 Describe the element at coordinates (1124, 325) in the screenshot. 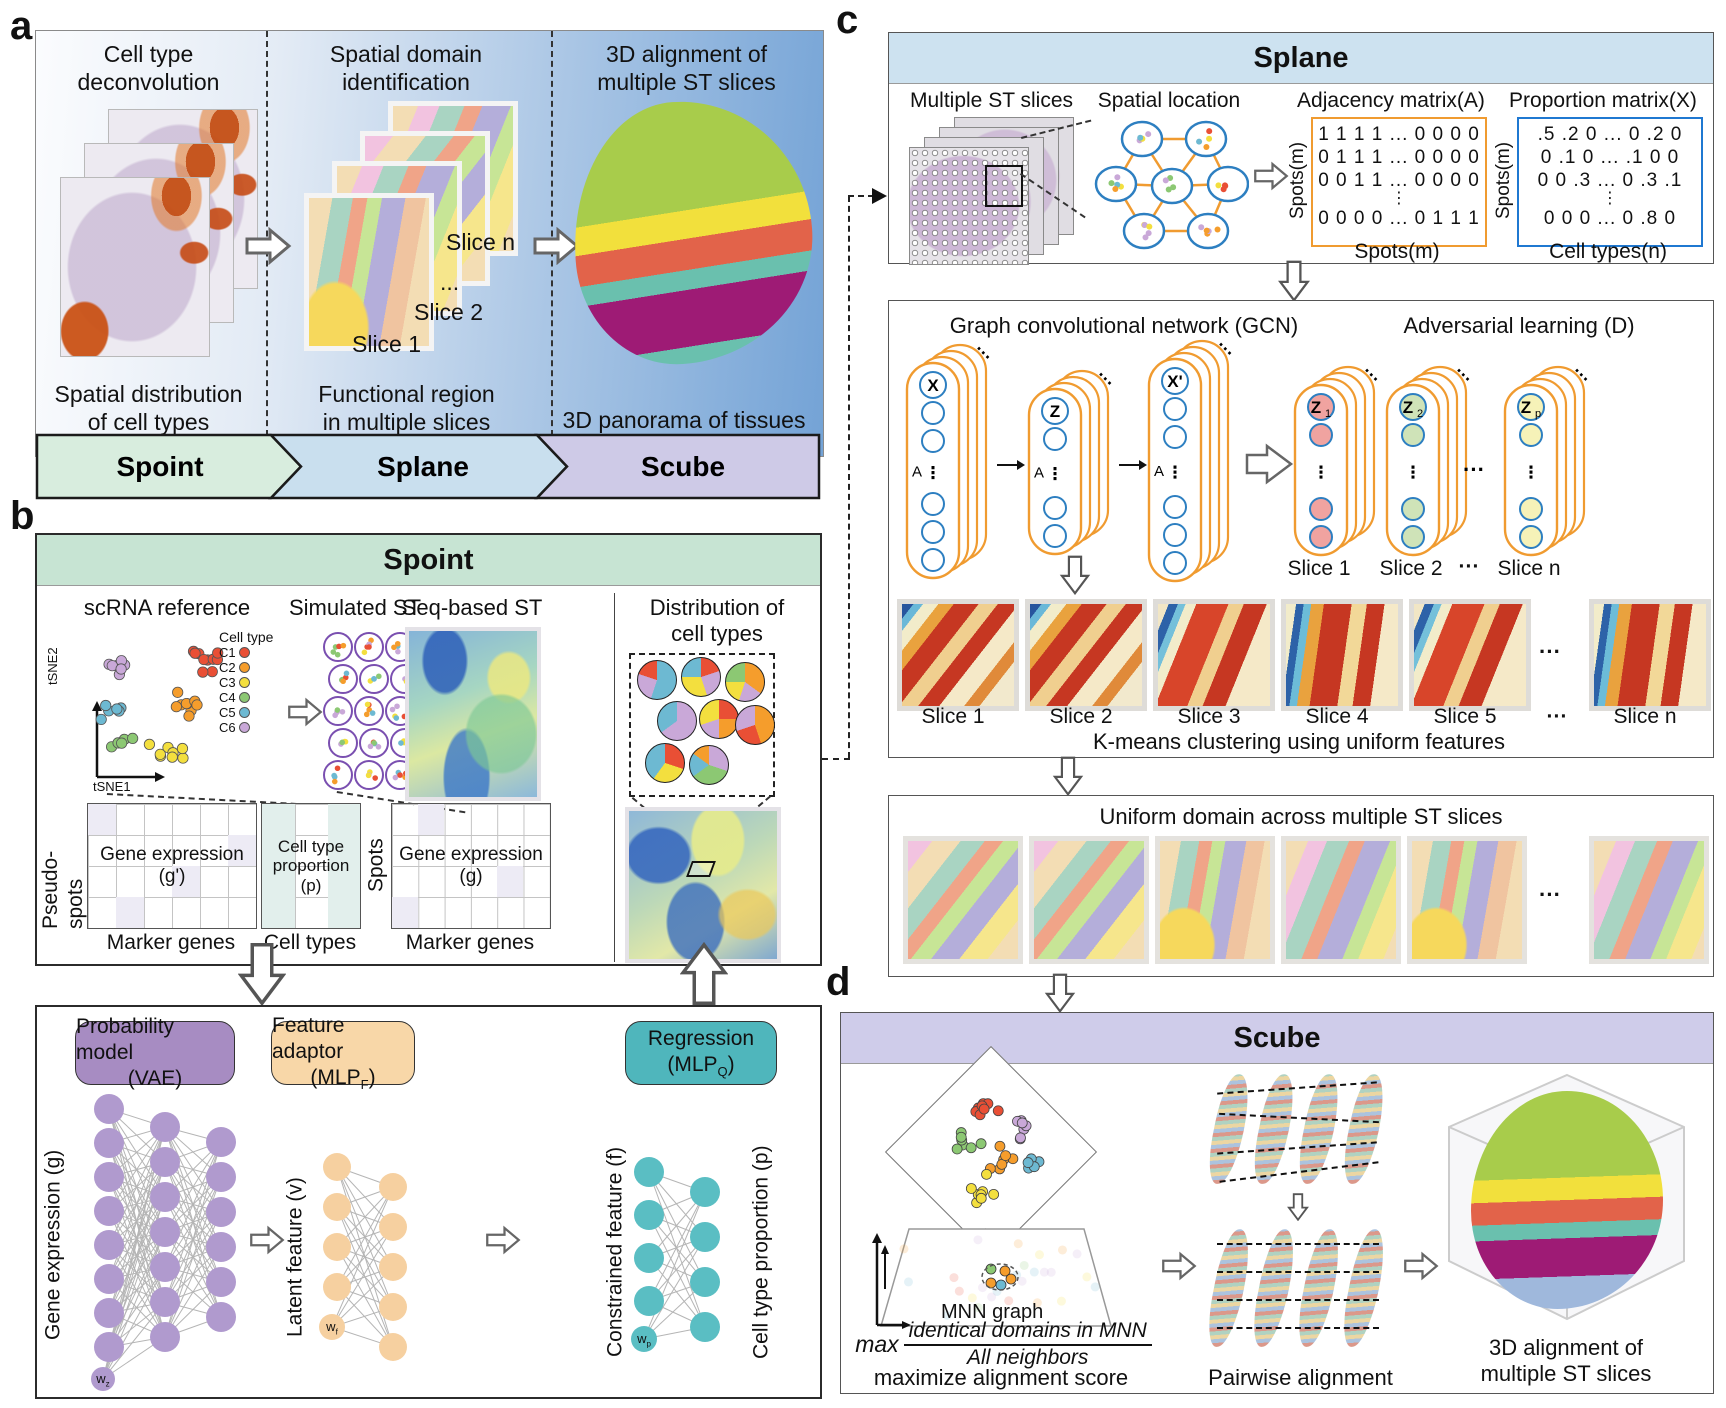

I see `gcn-title: Graph convolutional network (GCN)` at that location.